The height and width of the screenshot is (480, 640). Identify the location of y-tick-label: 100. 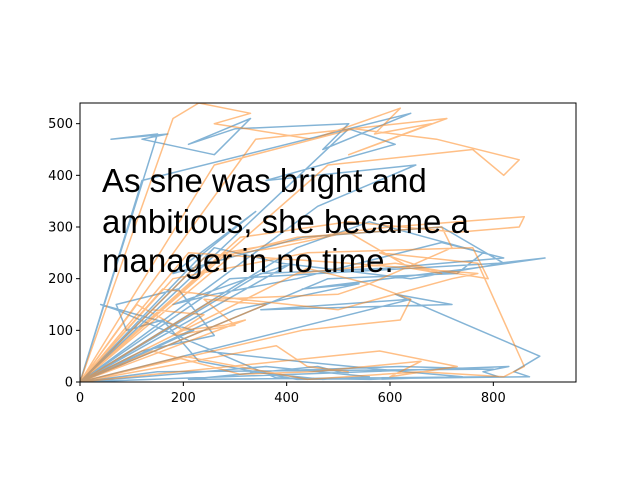
(60, 331).